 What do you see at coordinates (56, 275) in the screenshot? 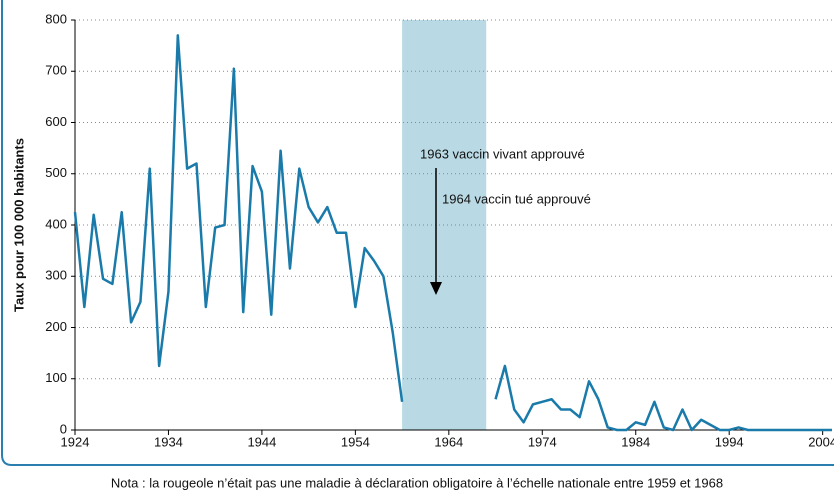
I see `y-tick-label: 300` at bounding box center [56, 275].